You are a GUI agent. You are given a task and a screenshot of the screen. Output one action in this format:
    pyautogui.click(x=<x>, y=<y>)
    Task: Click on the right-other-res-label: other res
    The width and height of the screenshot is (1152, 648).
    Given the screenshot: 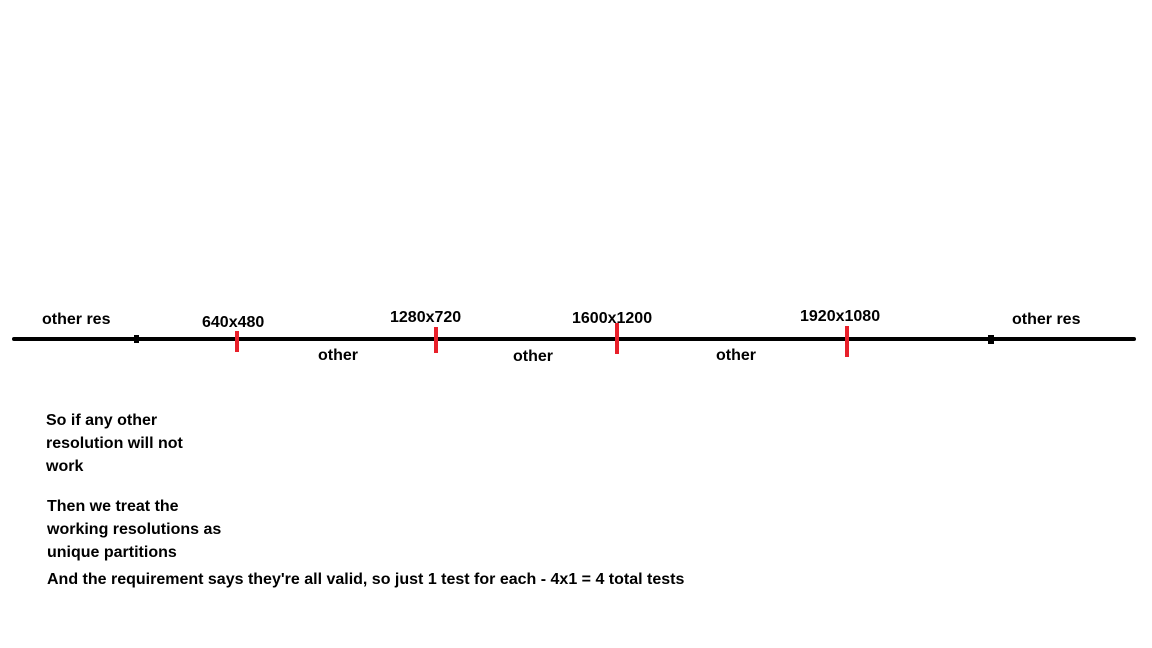 What is the action you would take?
    pyautogui.click(x=1046, y=319)
    